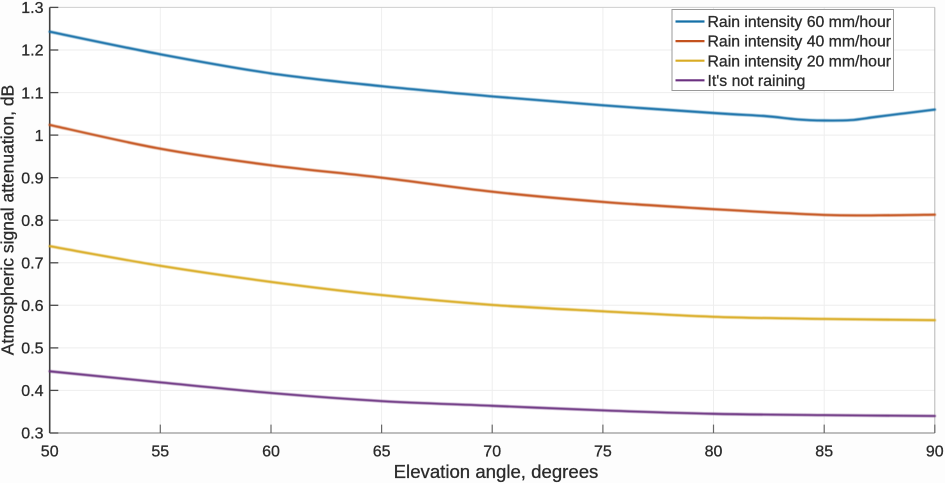 The image size is (945, 483). Describe the element at coordinates (32, 349) in the screenshot. I see `svg-text: 0.5` at that location.